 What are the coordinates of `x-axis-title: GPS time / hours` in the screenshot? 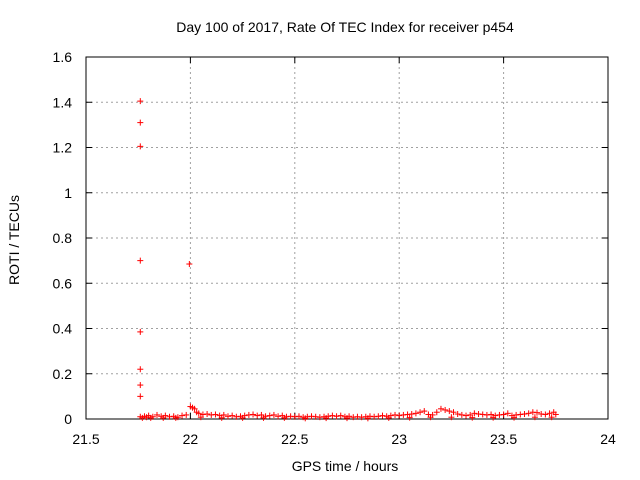 It's located at (345, 466).